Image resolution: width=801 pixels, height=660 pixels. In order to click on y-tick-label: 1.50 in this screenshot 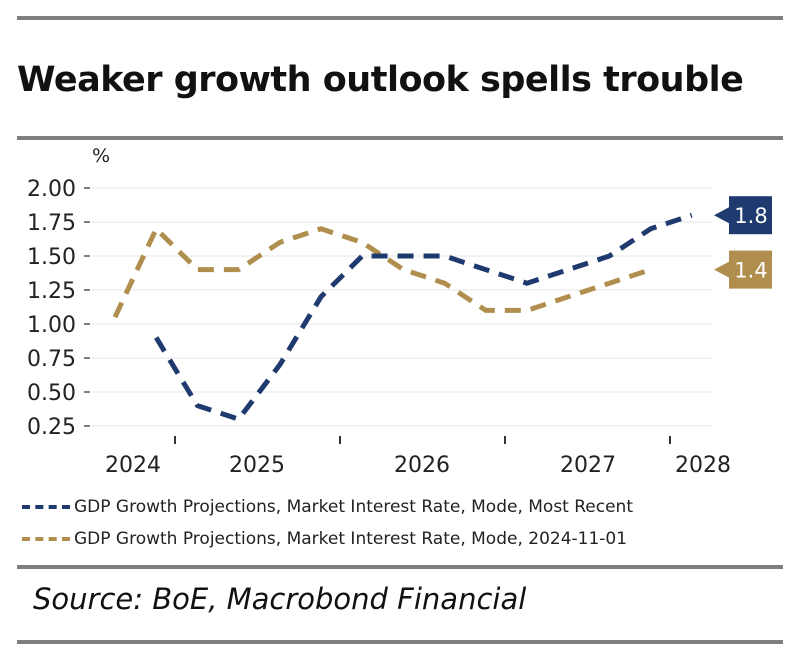, I will do `click(51, 257)`.